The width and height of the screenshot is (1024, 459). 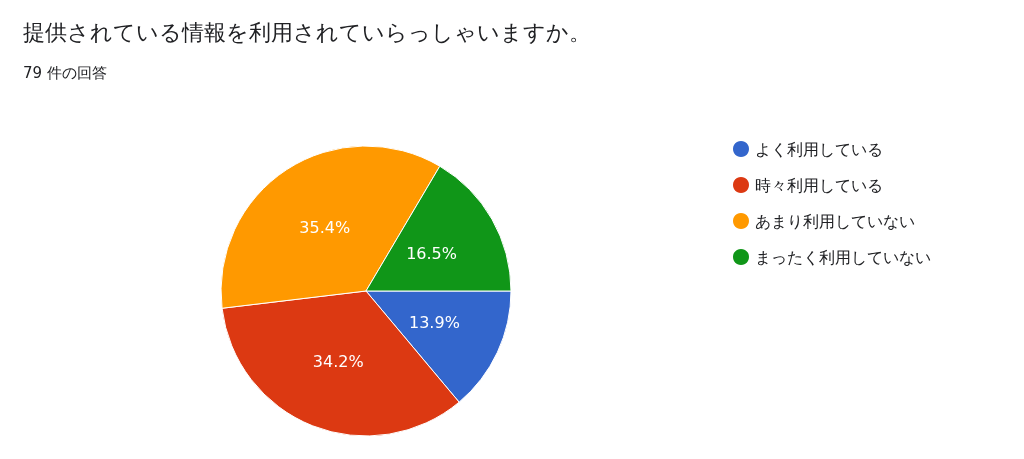 I want to click on legend-label: あまり利用していない, so click(x=835, y=221).